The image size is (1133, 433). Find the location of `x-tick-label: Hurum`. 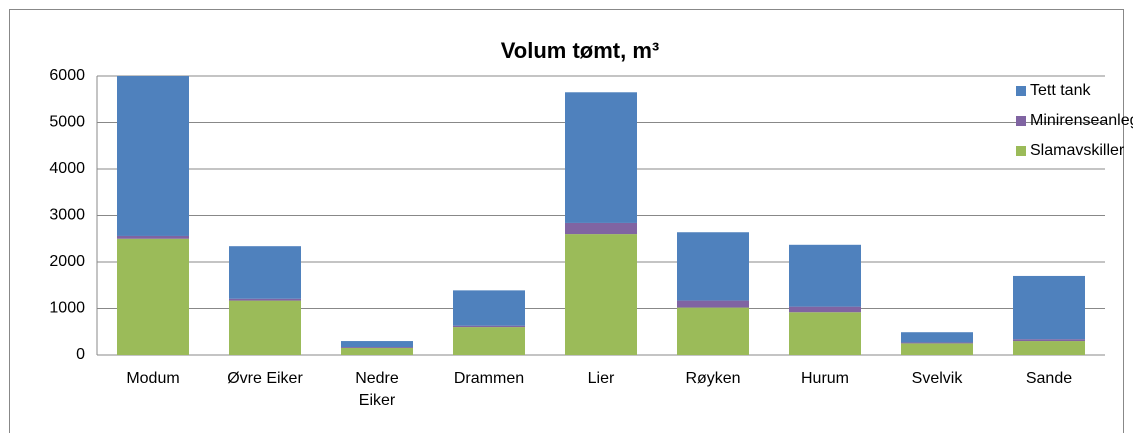

x-tick-label: Hurum is located at coordinates (825, 378).